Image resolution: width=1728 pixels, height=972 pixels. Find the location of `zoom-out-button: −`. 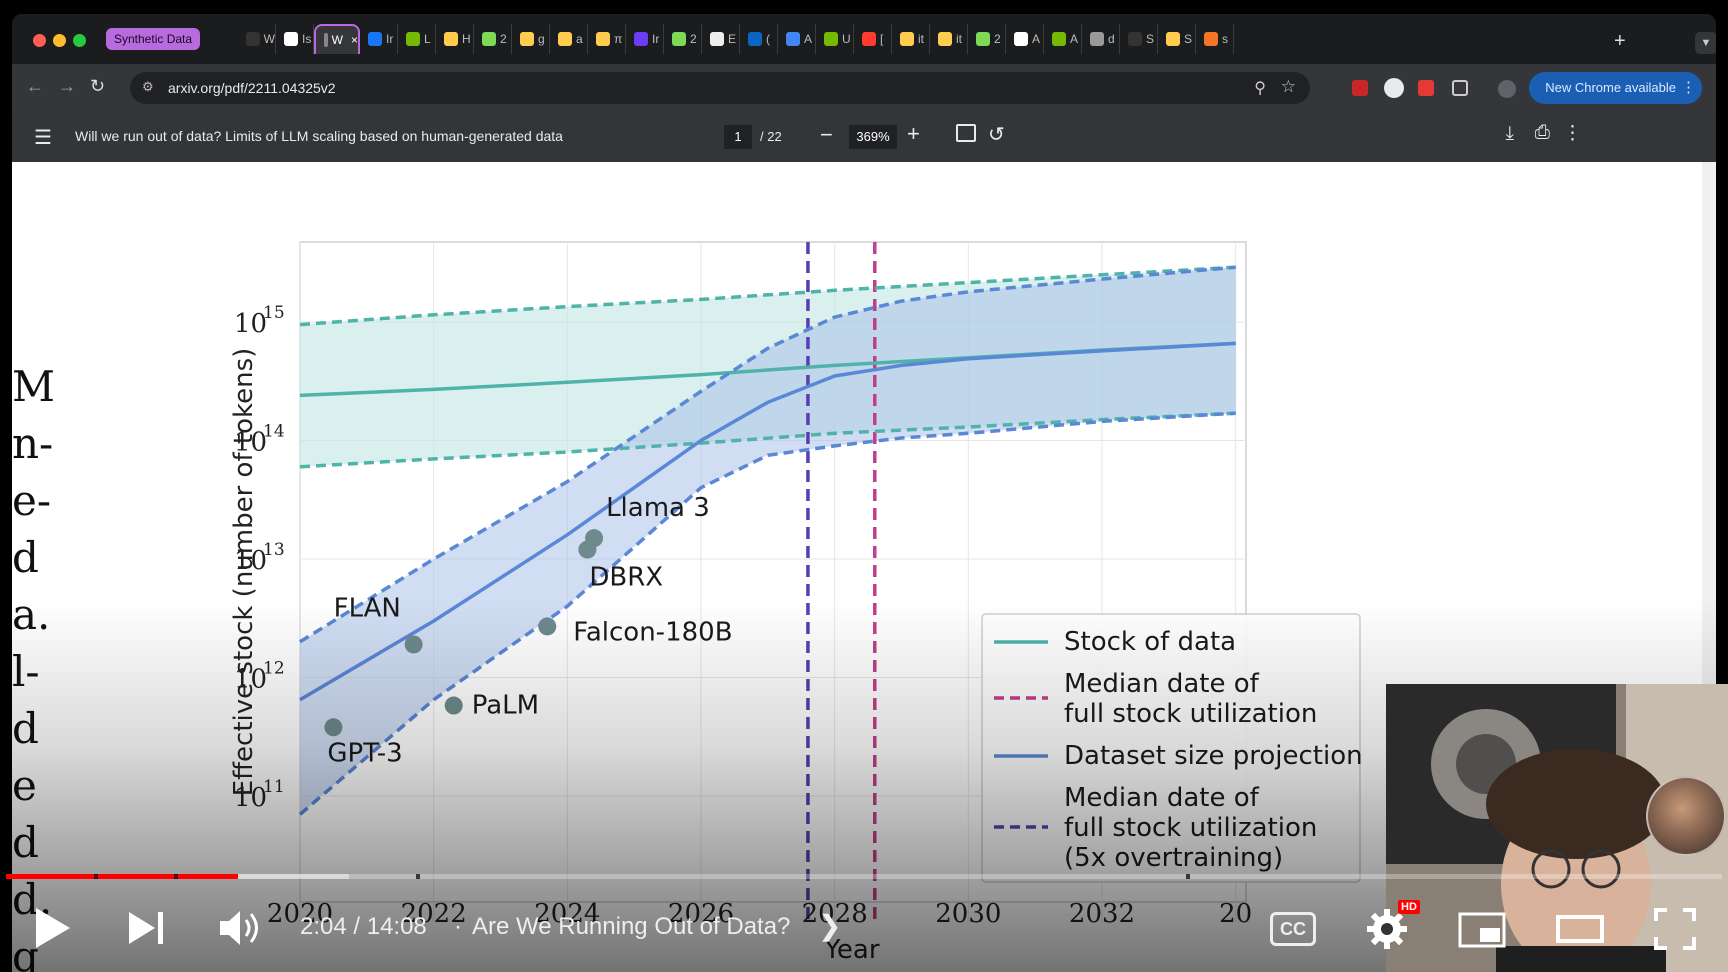

zoom-out-button: − is located at coordinates (826, 134).